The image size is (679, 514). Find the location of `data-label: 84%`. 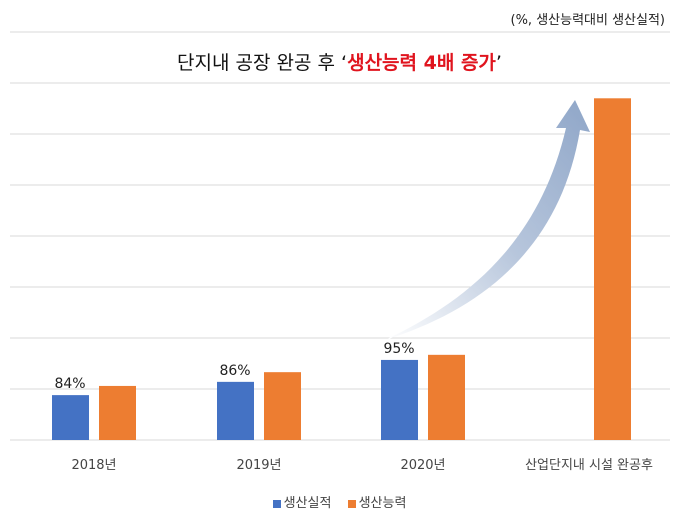

data-label: 84% is located at coordinates (69, 384).